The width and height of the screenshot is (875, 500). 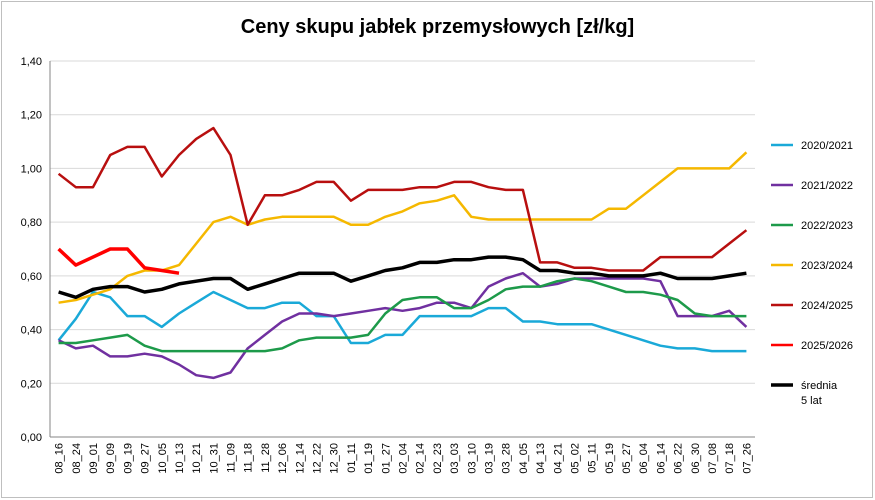 What do you see at coordinates (31, 62) in the screenshot?
I see `y-tick-label: 1,40` at bounding box center [31, 62].